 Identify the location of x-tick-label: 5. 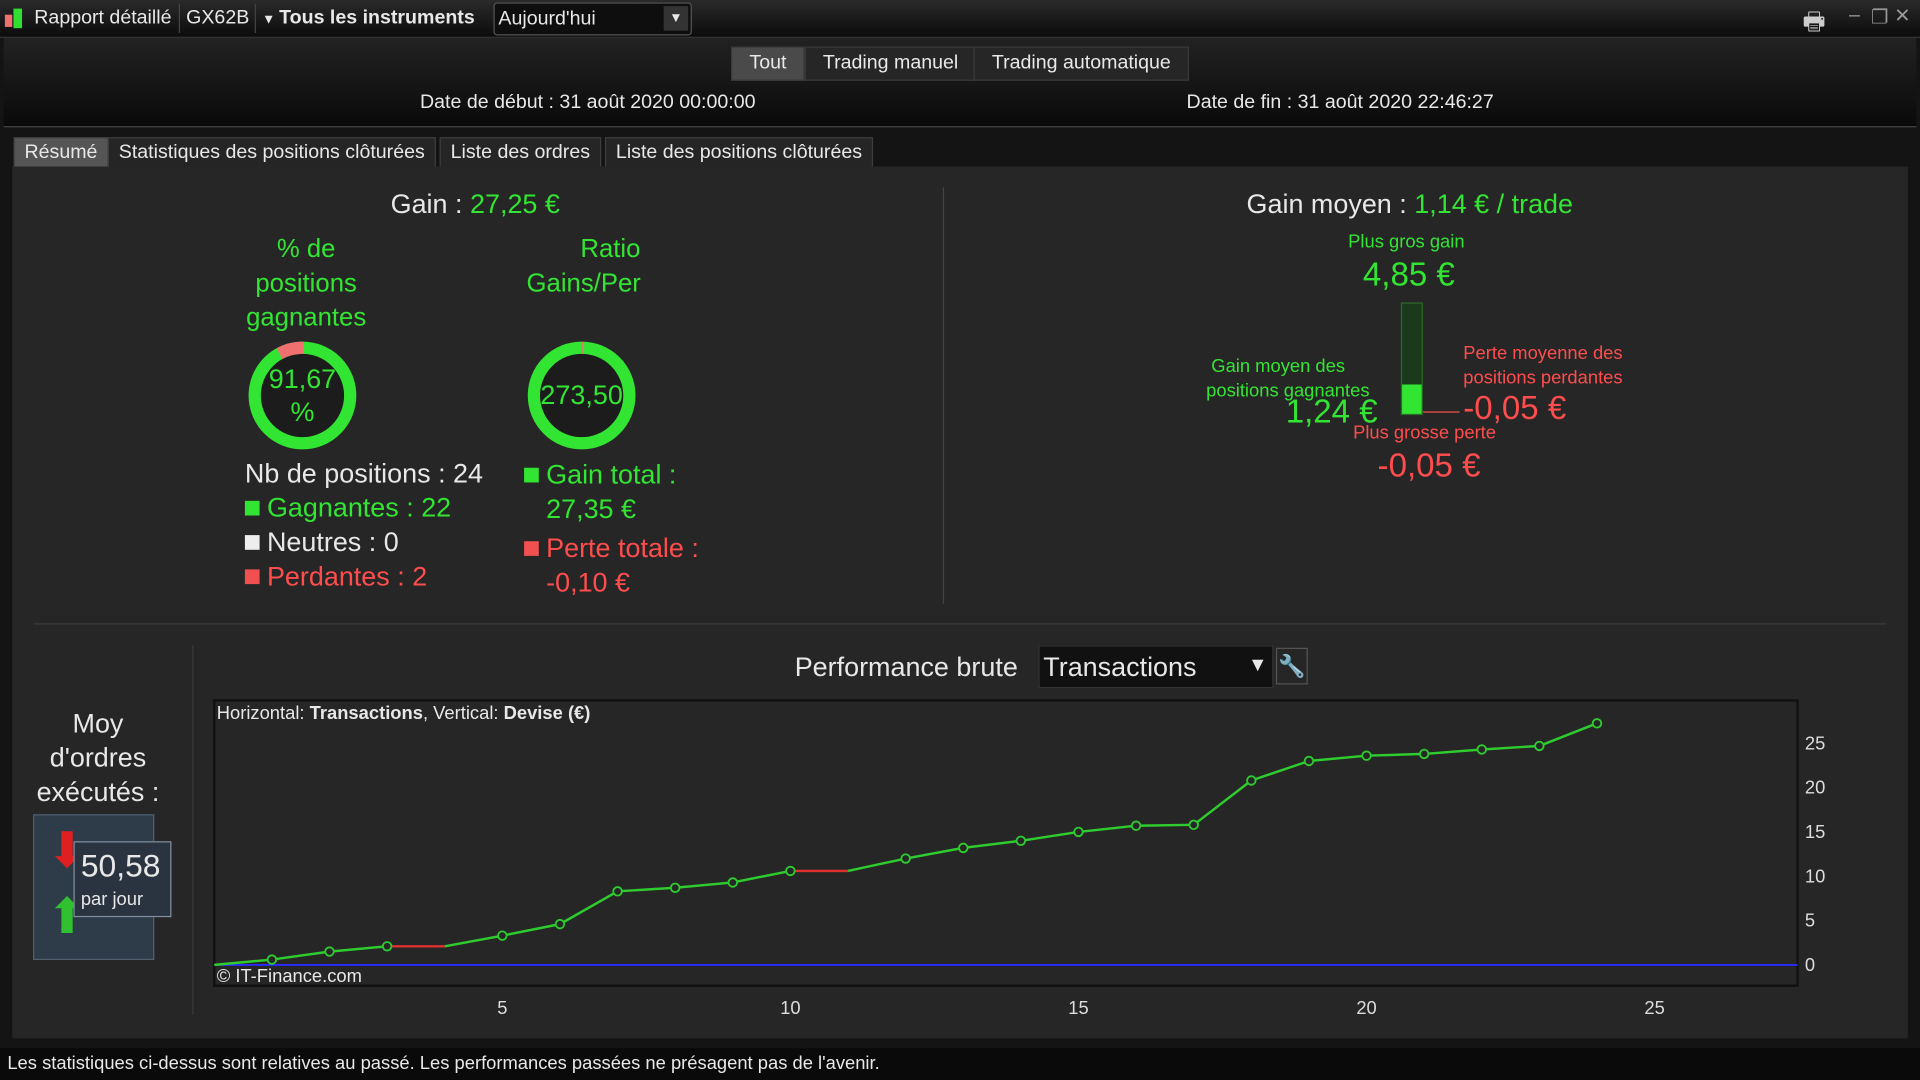
(502, 1007).